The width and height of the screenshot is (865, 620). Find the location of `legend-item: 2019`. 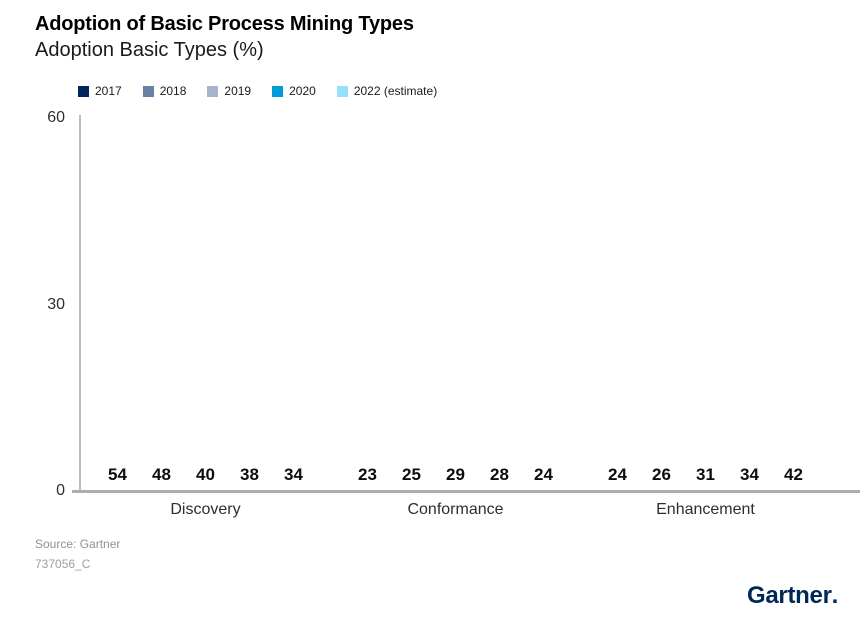

legend-item: 2019 is located at coordinates (229, 91).